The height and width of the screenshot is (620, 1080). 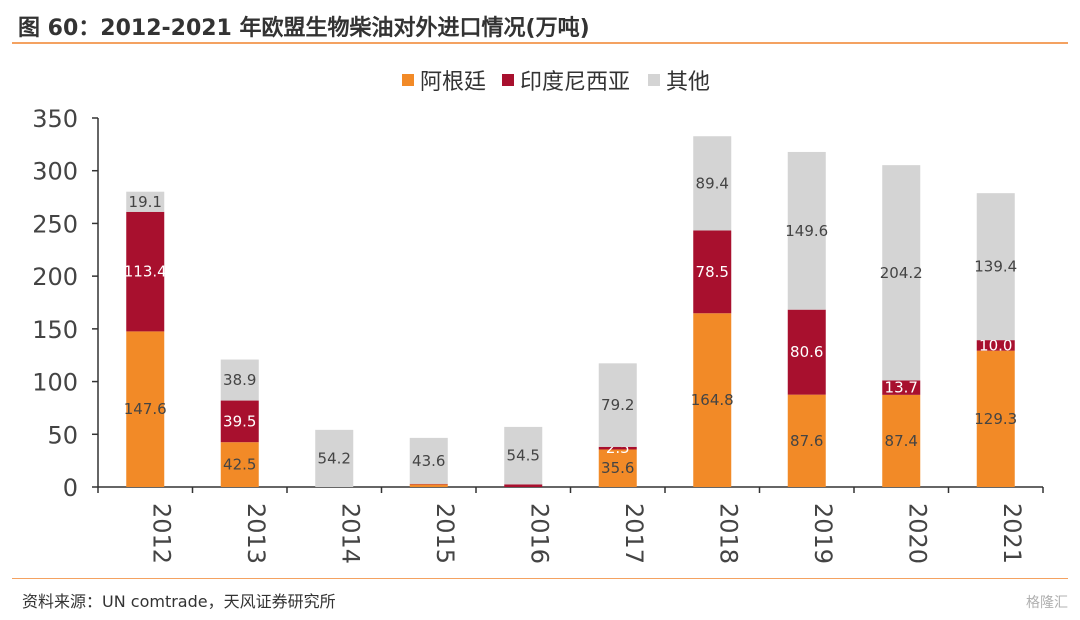 I want to click on title-divider, so click(x=540, y=43).